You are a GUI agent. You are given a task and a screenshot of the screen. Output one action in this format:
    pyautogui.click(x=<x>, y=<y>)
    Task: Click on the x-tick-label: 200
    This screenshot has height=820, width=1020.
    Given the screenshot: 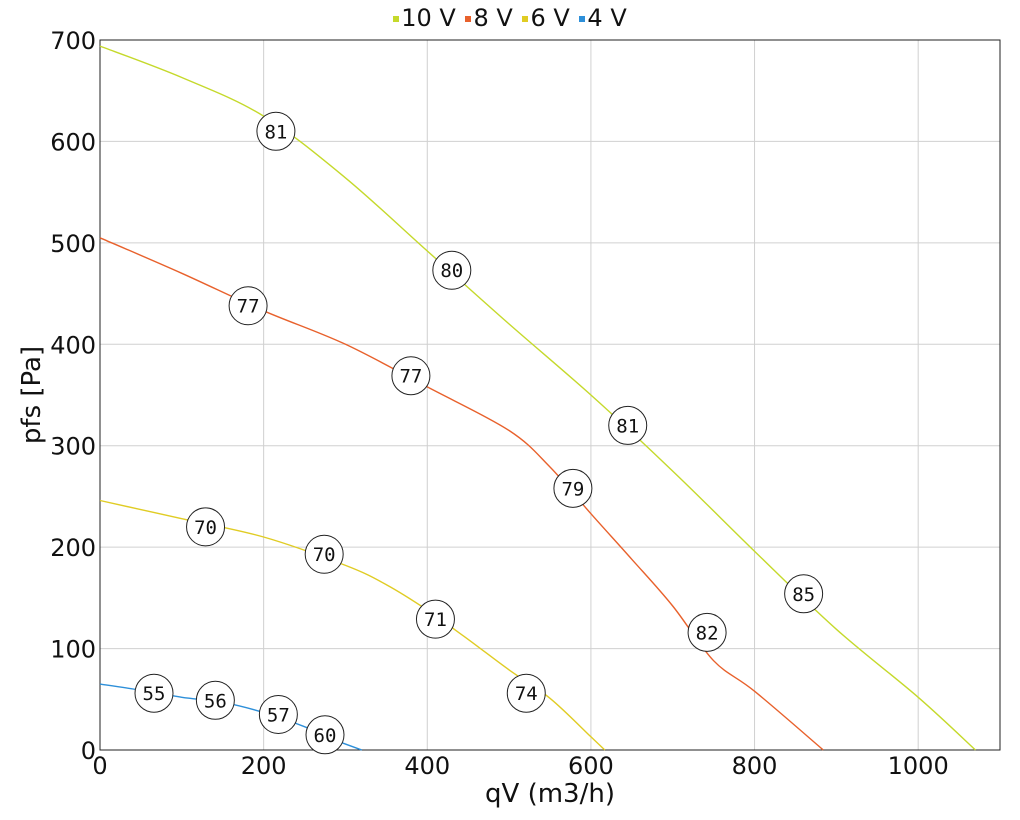 What is the action you would take?
    pyautogui.click(x=264, y=766)
    